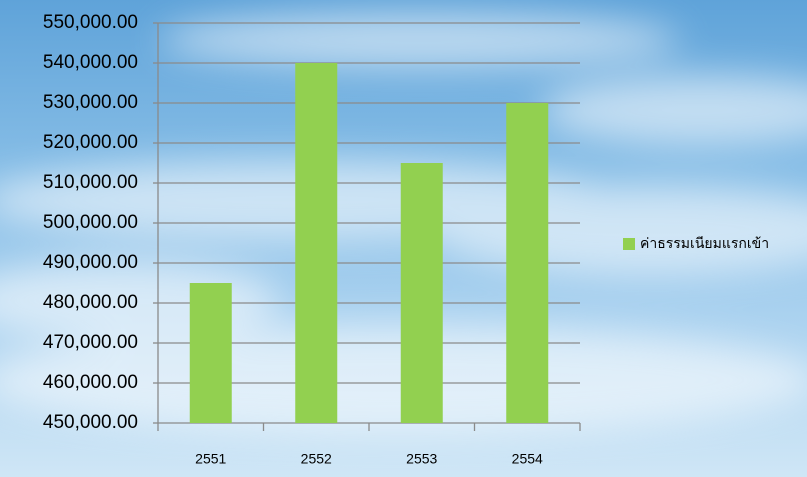 The height and width of the screenshot is (477, 807). I want to click on y-tick-label: 450,000.00, so click(90, 422).